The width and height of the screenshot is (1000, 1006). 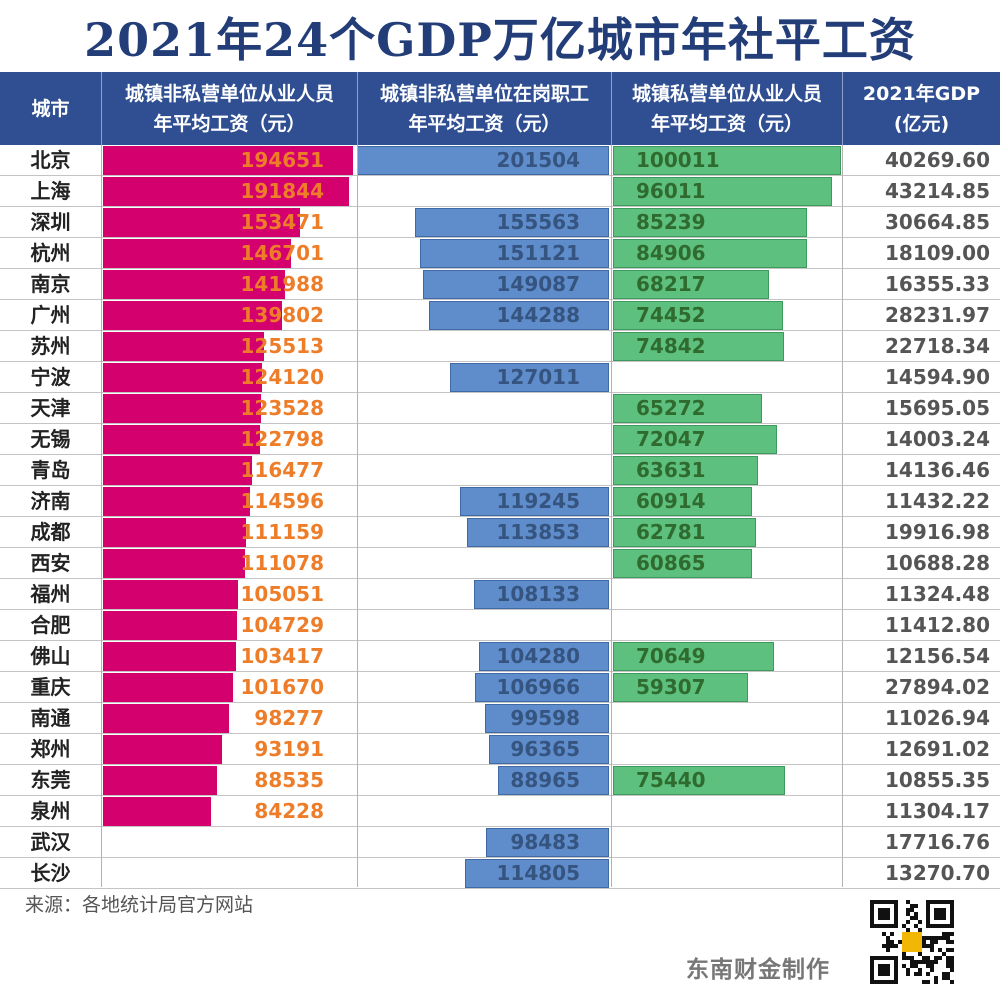 What do you see at coordinates (50, 563) in the screenshot?
I see `city-label: 西安` at bounding box center [50, 563].